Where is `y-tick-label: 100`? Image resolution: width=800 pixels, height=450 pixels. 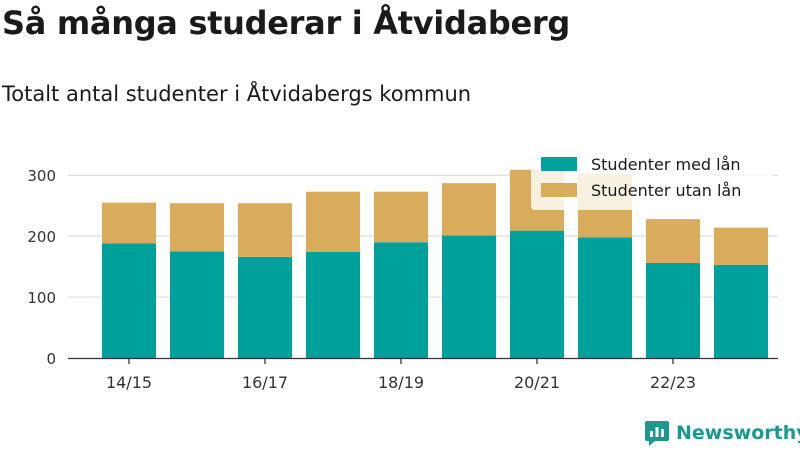
y-tick-label: 100 is located at coordinates (41, 298).